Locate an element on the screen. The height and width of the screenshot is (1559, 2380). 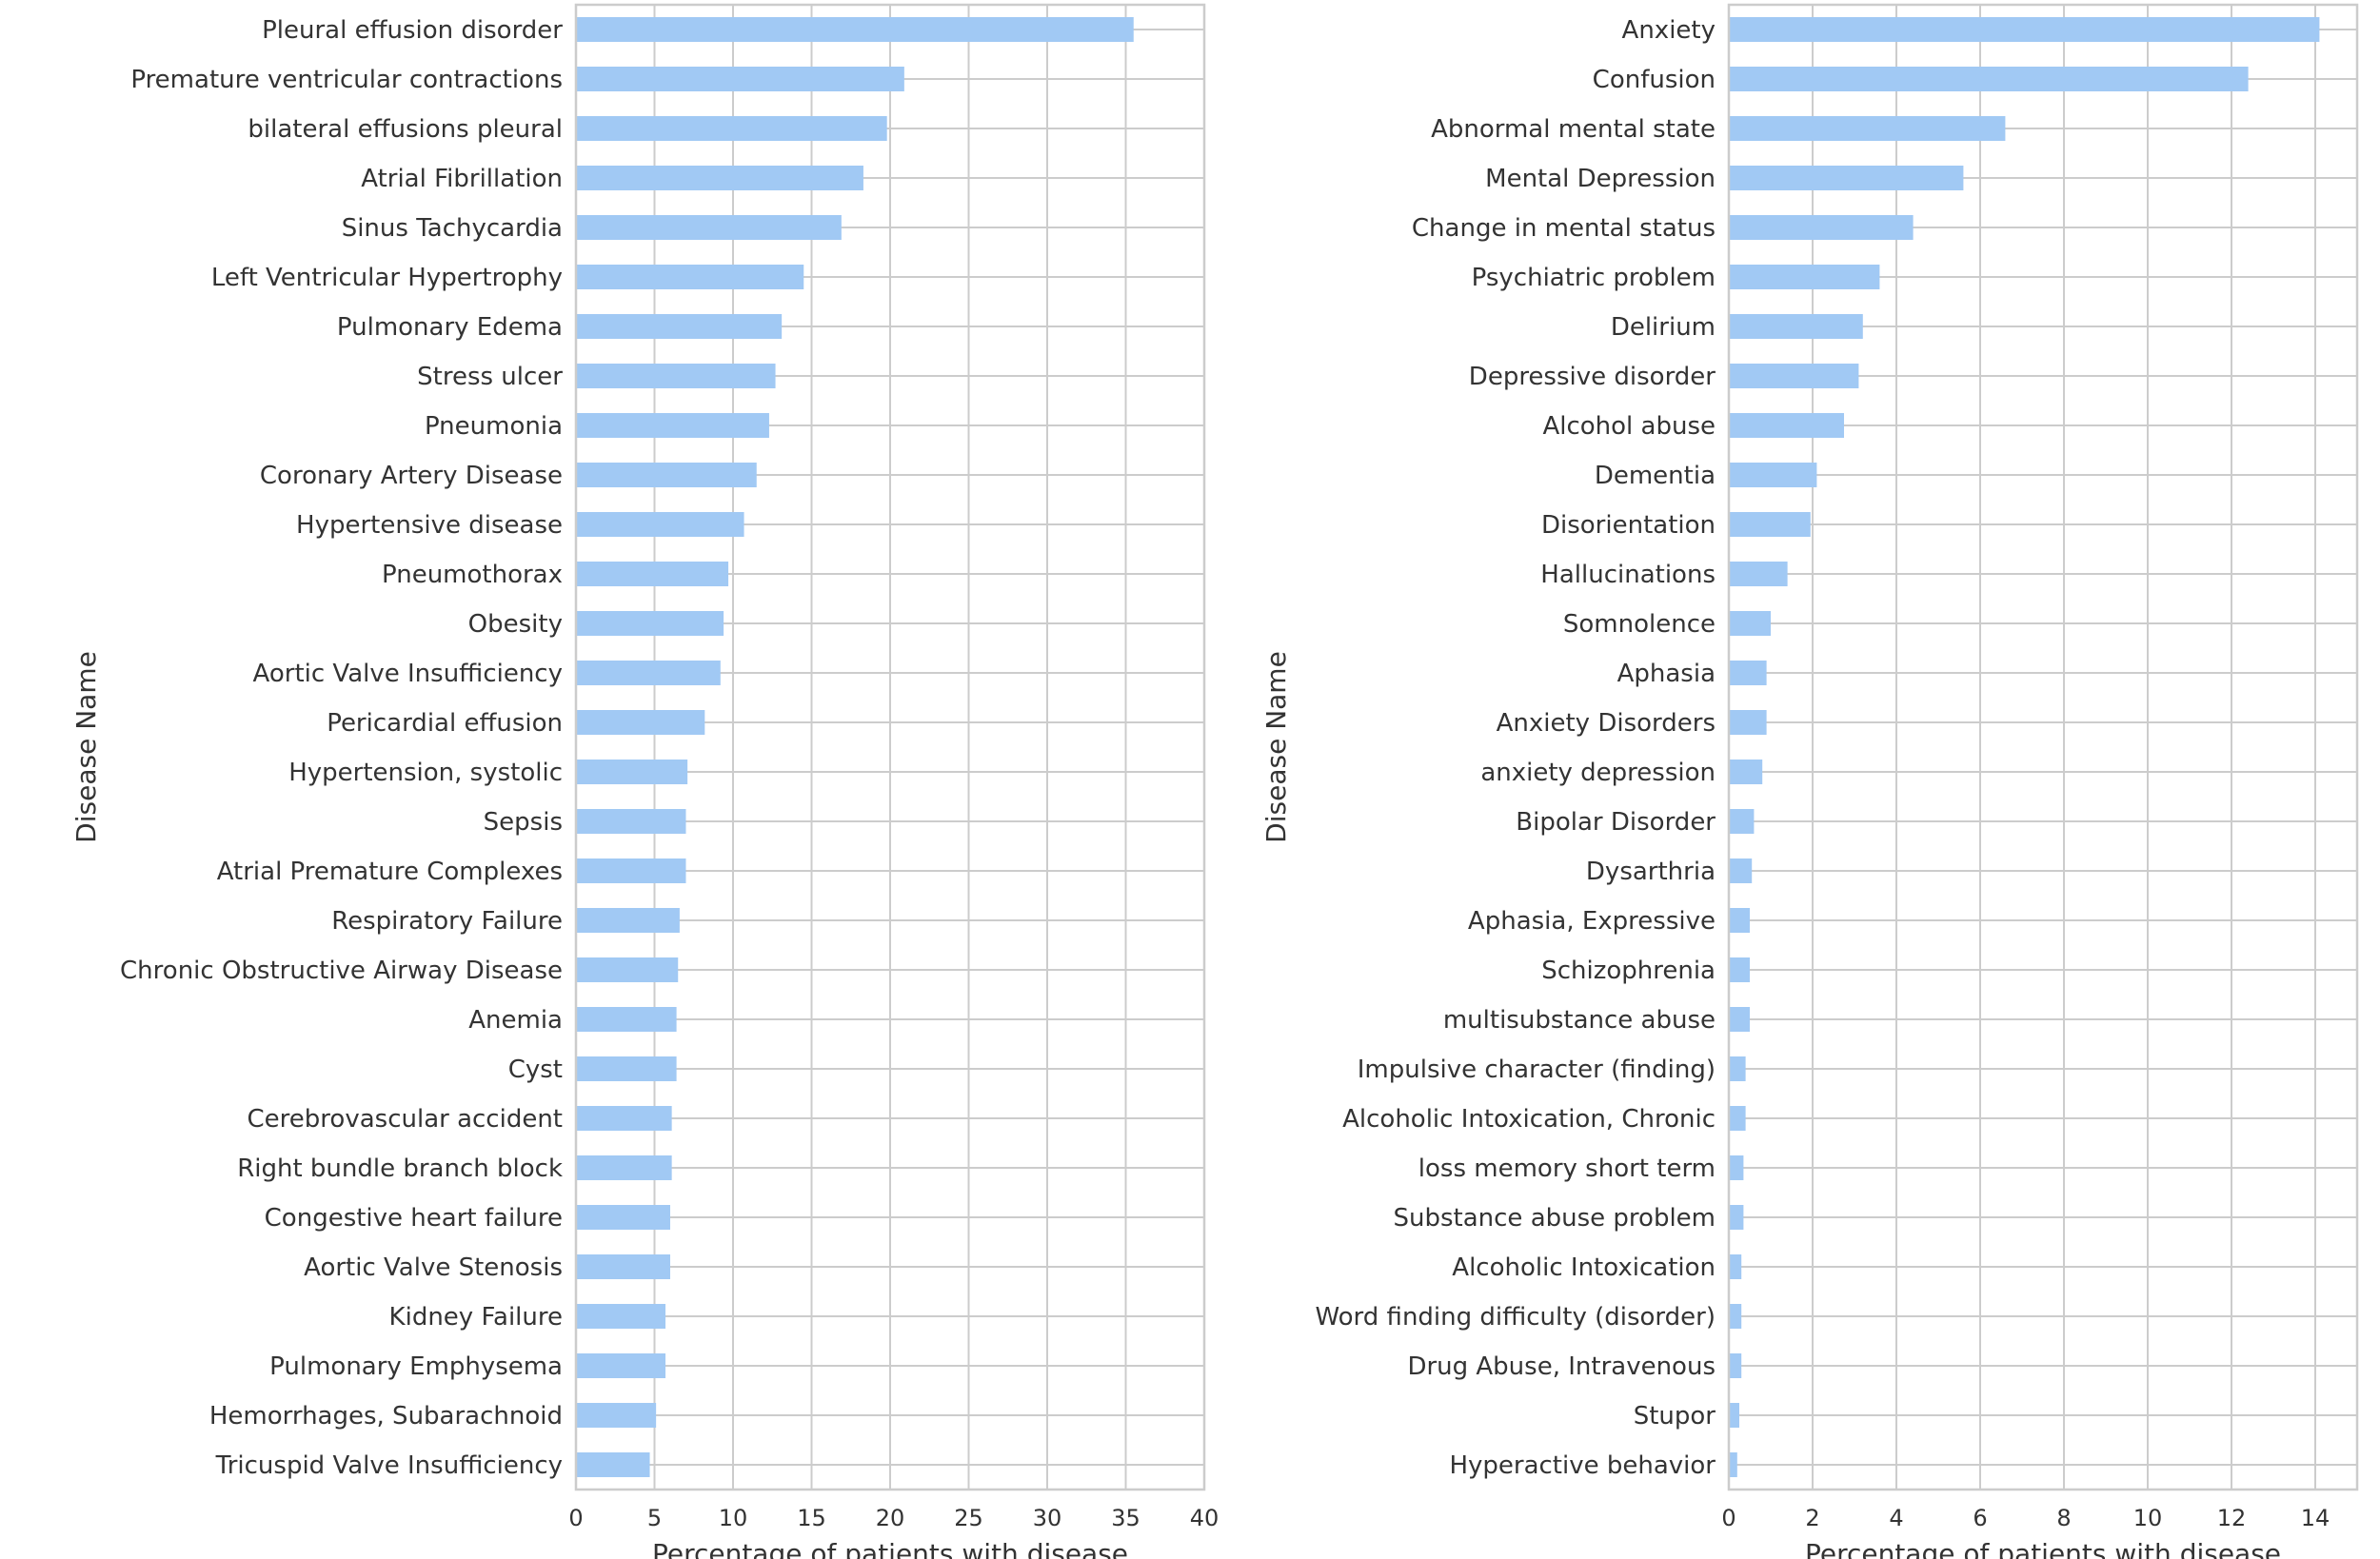
category-label: Dementia is located at coordinates (1655, 476).